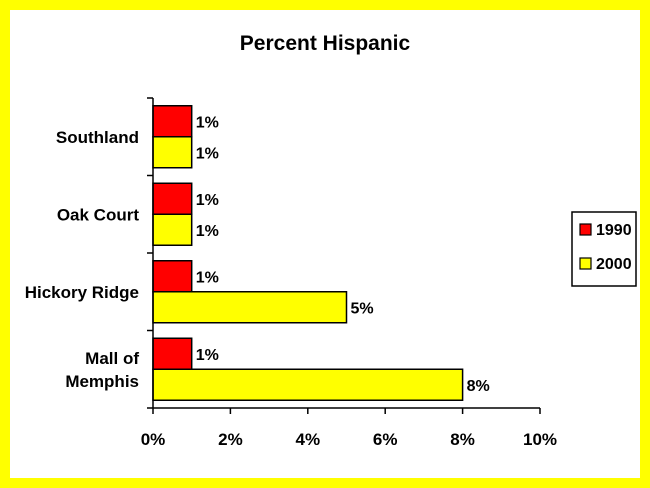  I want to click on legend-swatch-2000, so click(585, 263).